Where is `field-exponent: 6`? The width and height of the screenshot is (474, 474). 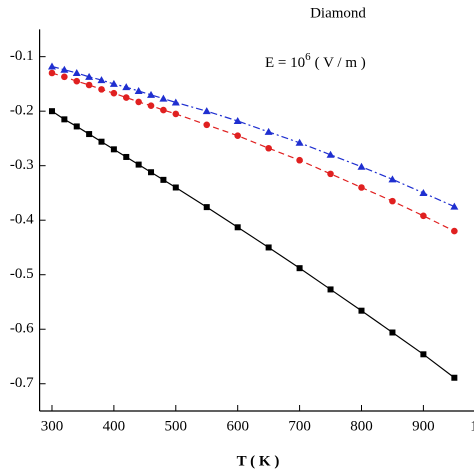
field-exponent: 6 is located at coordinates (308, 57).